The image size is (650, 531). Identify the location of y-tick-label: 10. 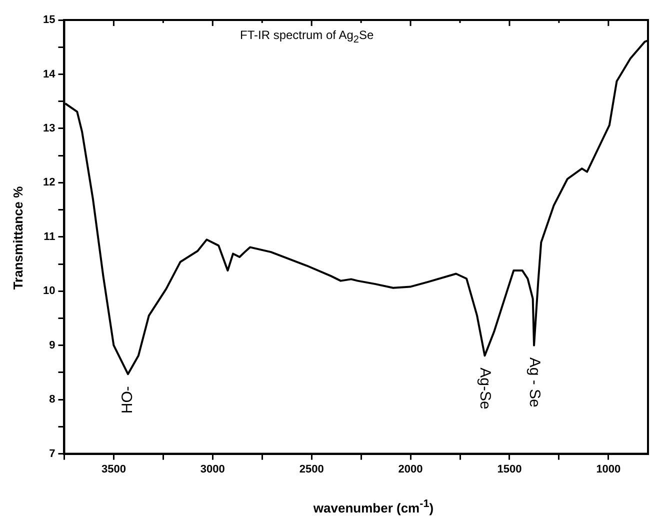
(49, 291).